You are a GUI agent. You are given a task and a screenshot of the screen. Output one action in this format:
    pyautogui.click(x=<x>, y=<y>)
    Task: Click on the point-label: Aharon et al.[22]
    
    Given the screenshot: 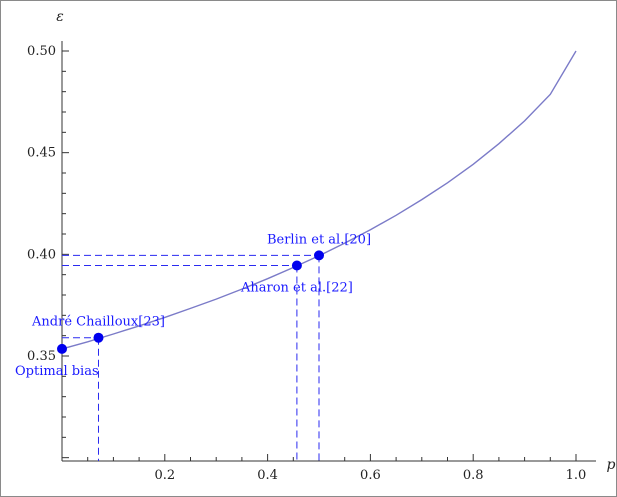 What is the action you would take?
    pyautogui.click(x=296, y=288)
    